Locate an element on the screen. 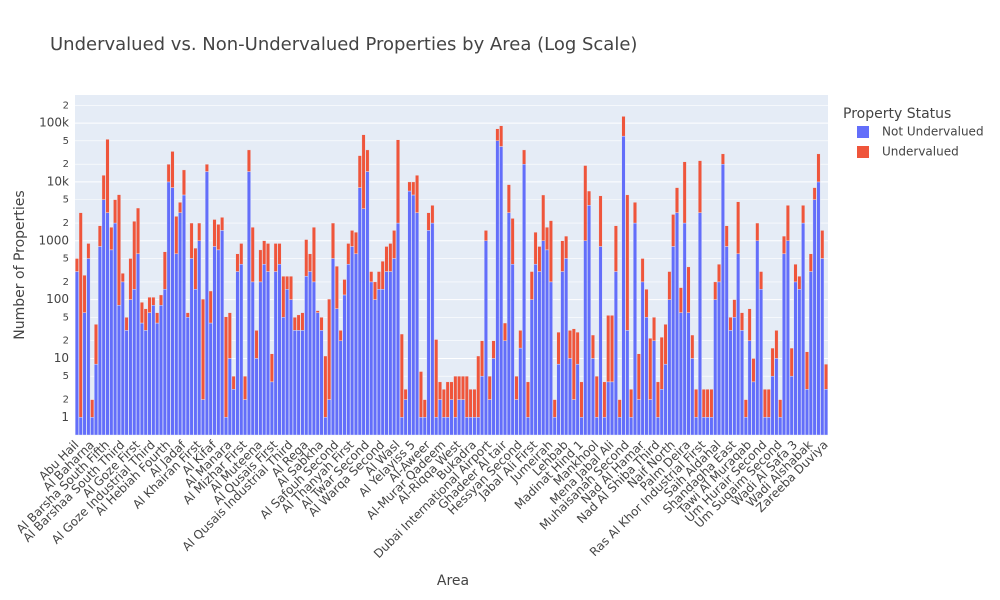 The width and height of the screenshot is (1000, 600). y-axis-title: Number of Properties is located at coordinates (20, 264).